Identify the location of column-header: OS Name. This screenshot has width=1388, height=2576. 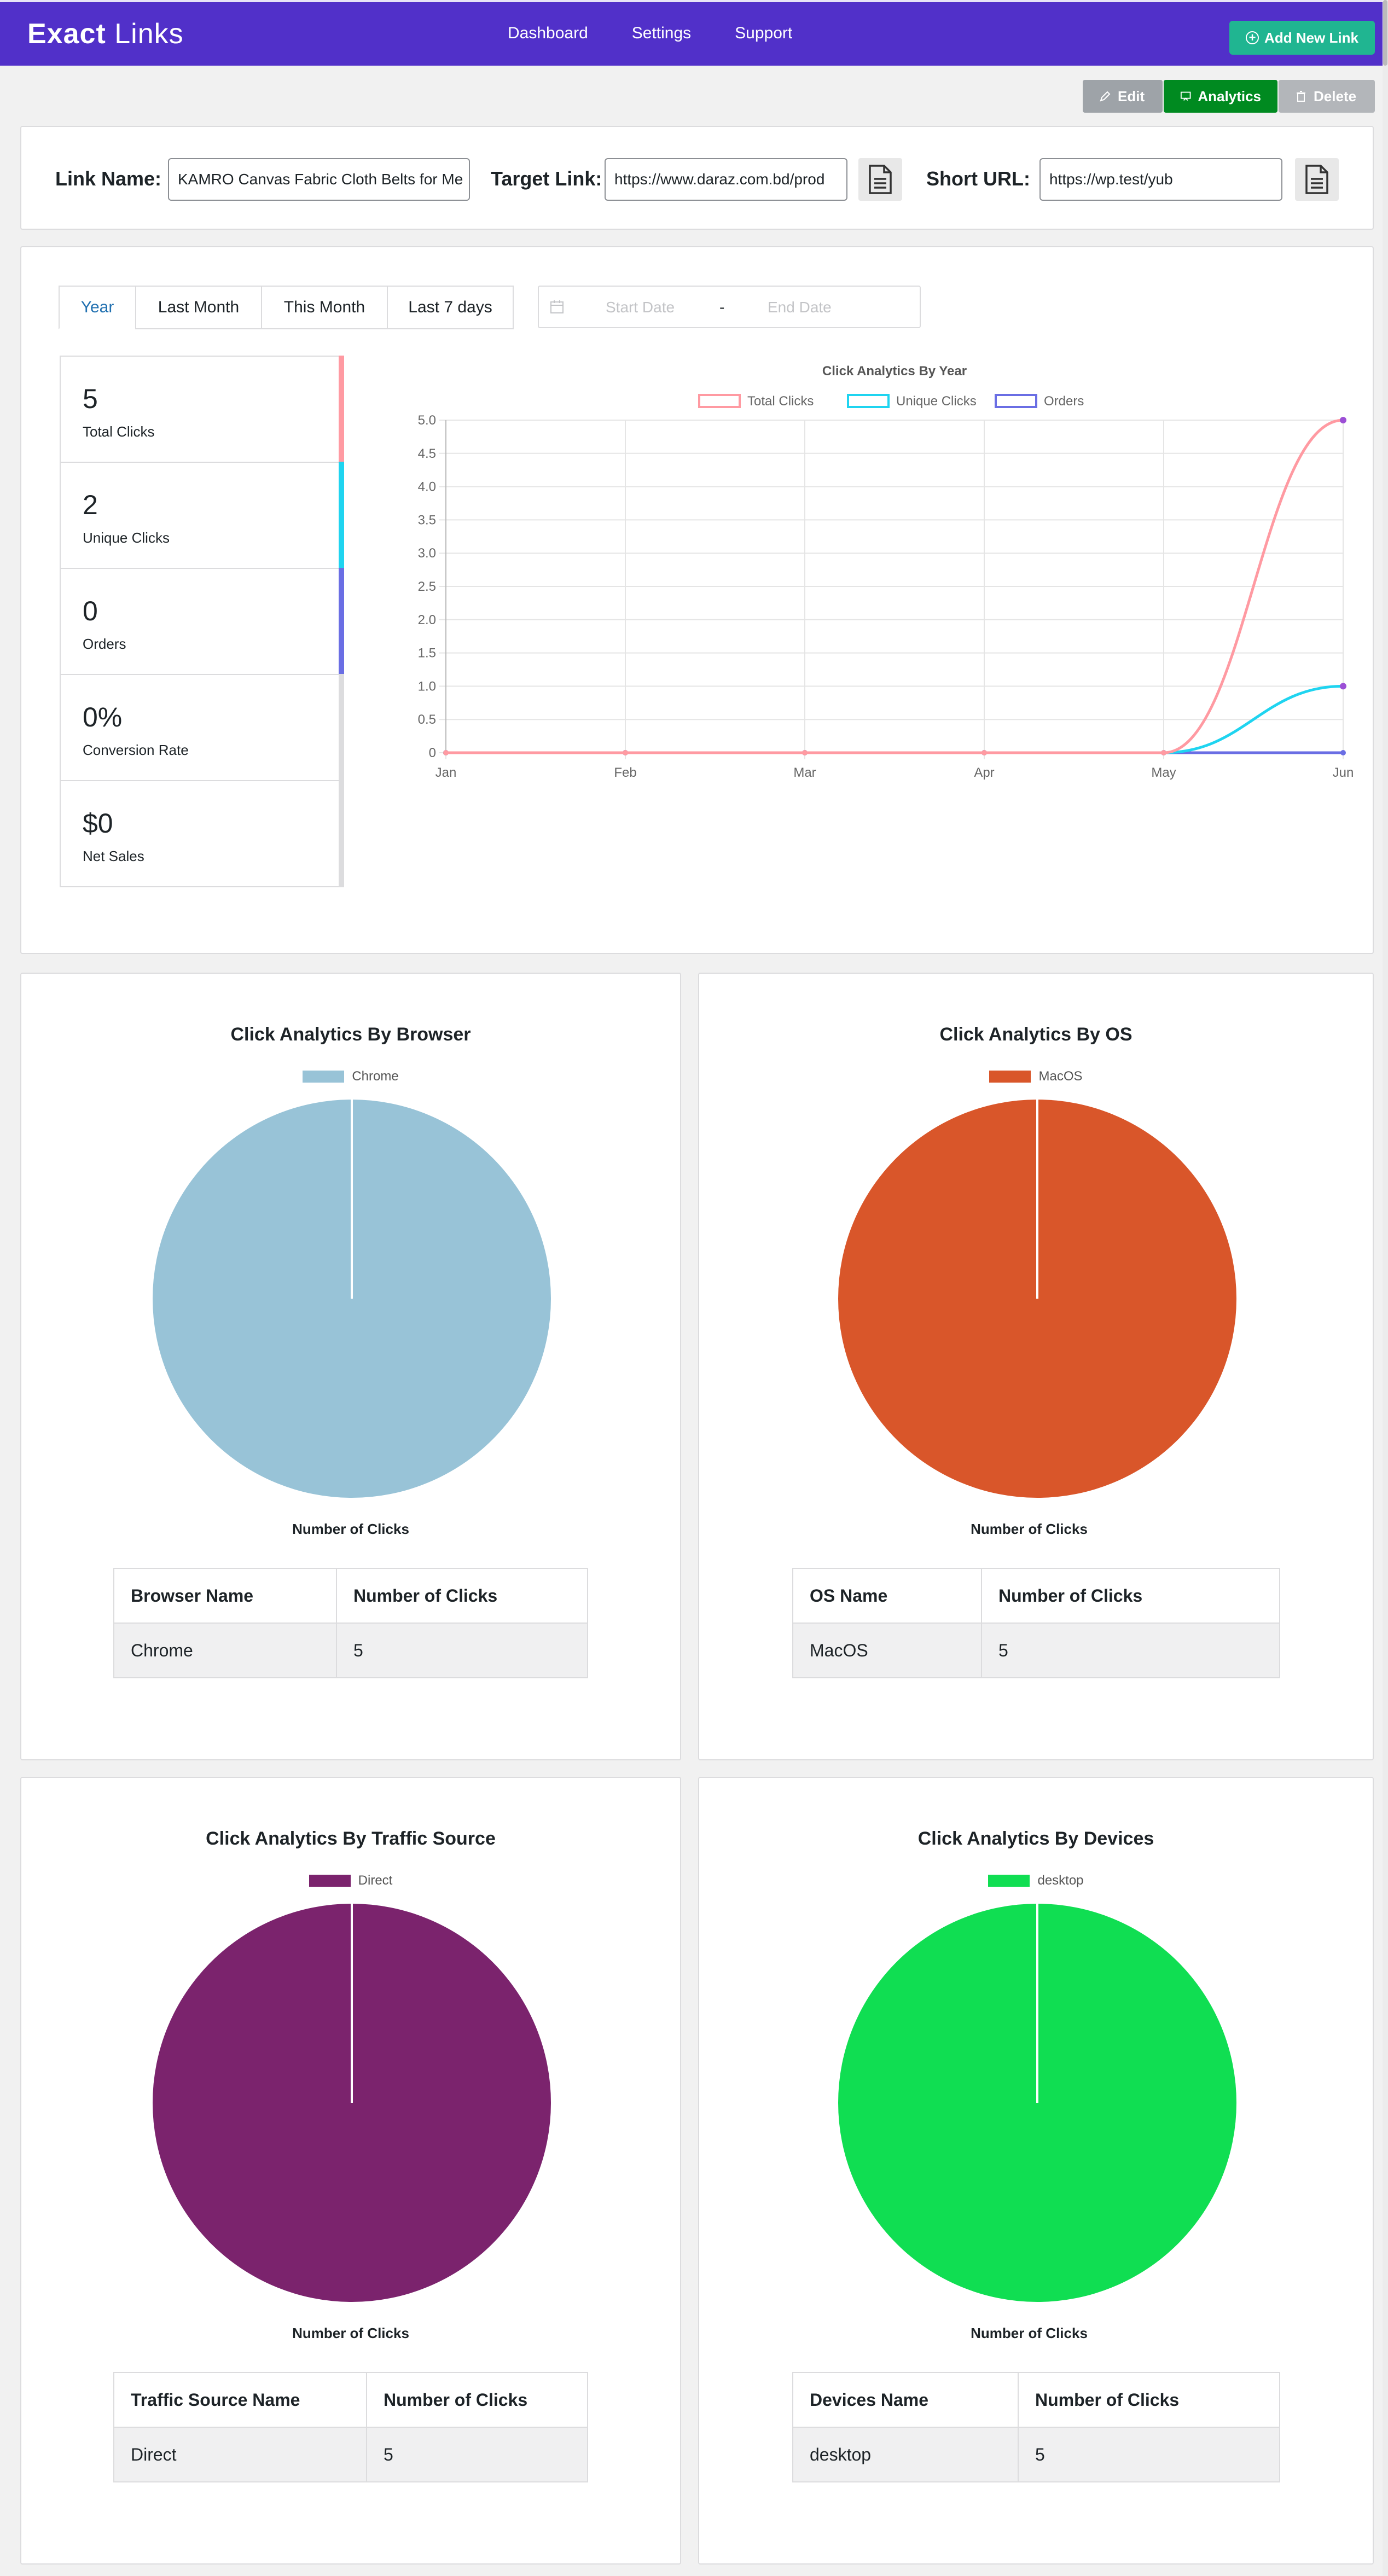
(887, 1596).